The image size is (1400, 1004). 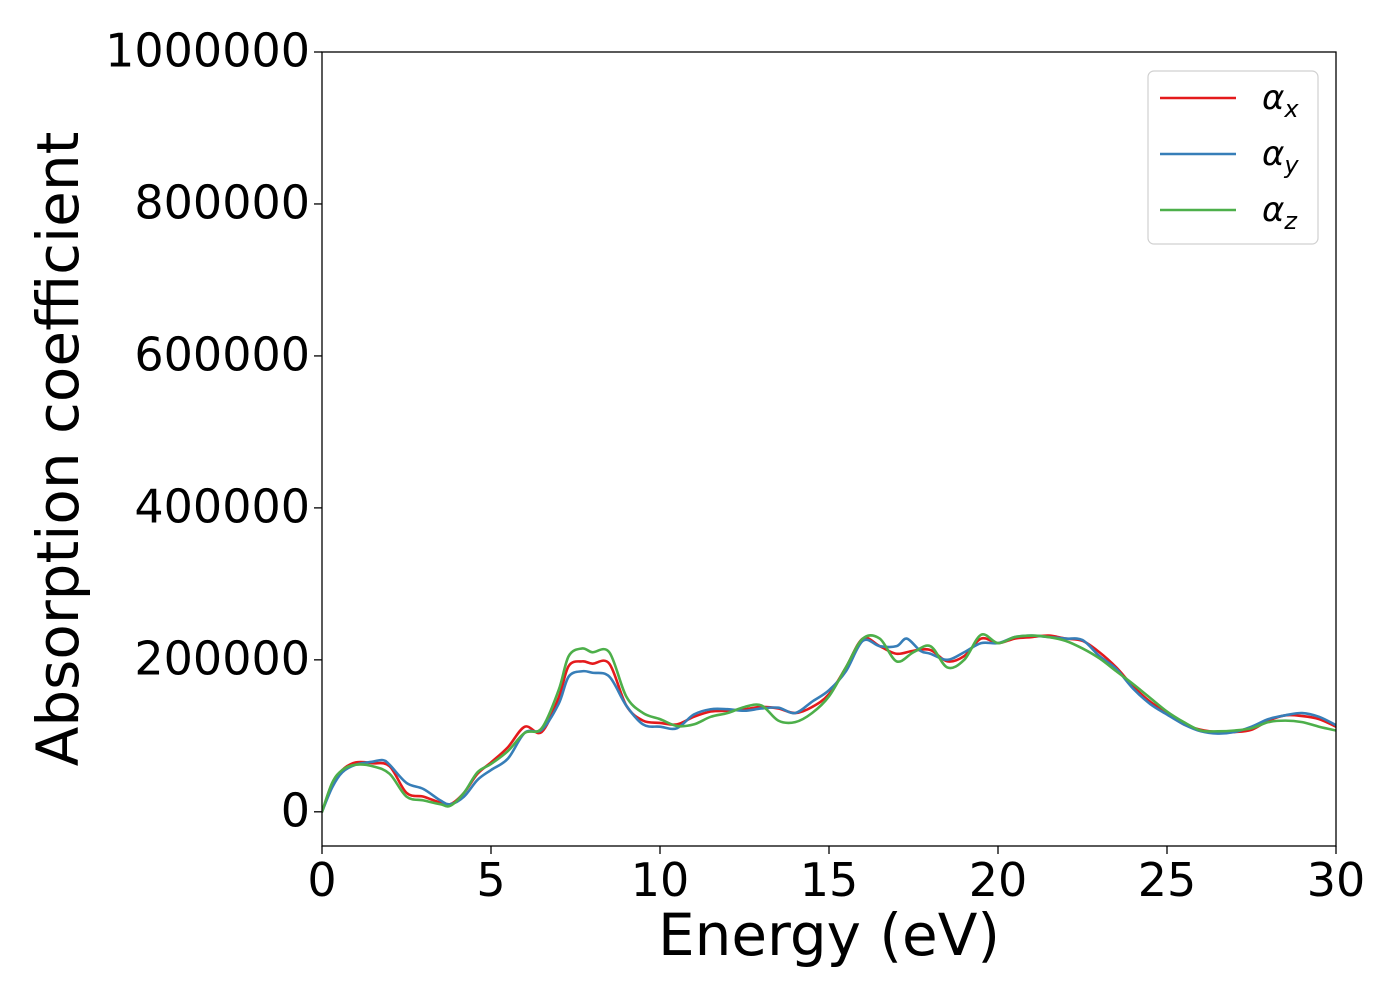 I want to click on legend-item-z: αz, so click(x=1229, y=212).